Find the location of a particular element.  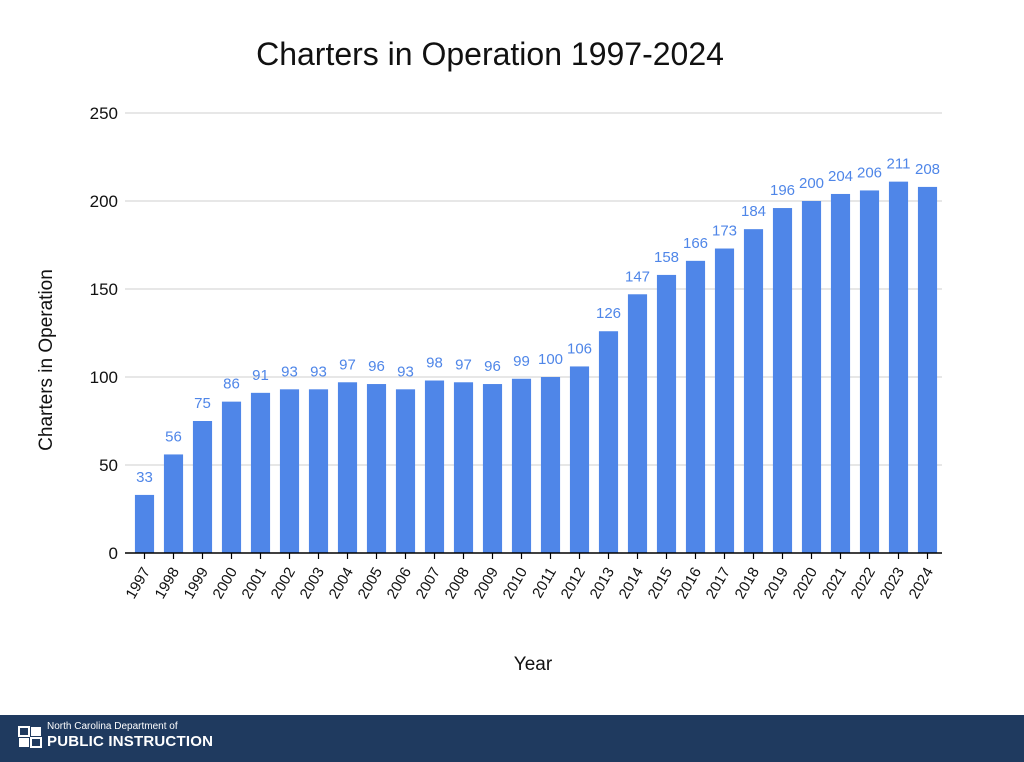

x-tick-label: 2002 is located at coordinates (283, 583).